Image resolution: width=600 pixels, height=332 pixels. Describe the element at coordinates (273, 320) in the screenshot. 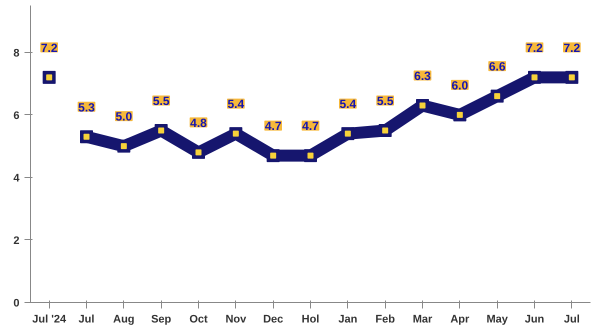

I see `x-tick-label: Dec` at that location.